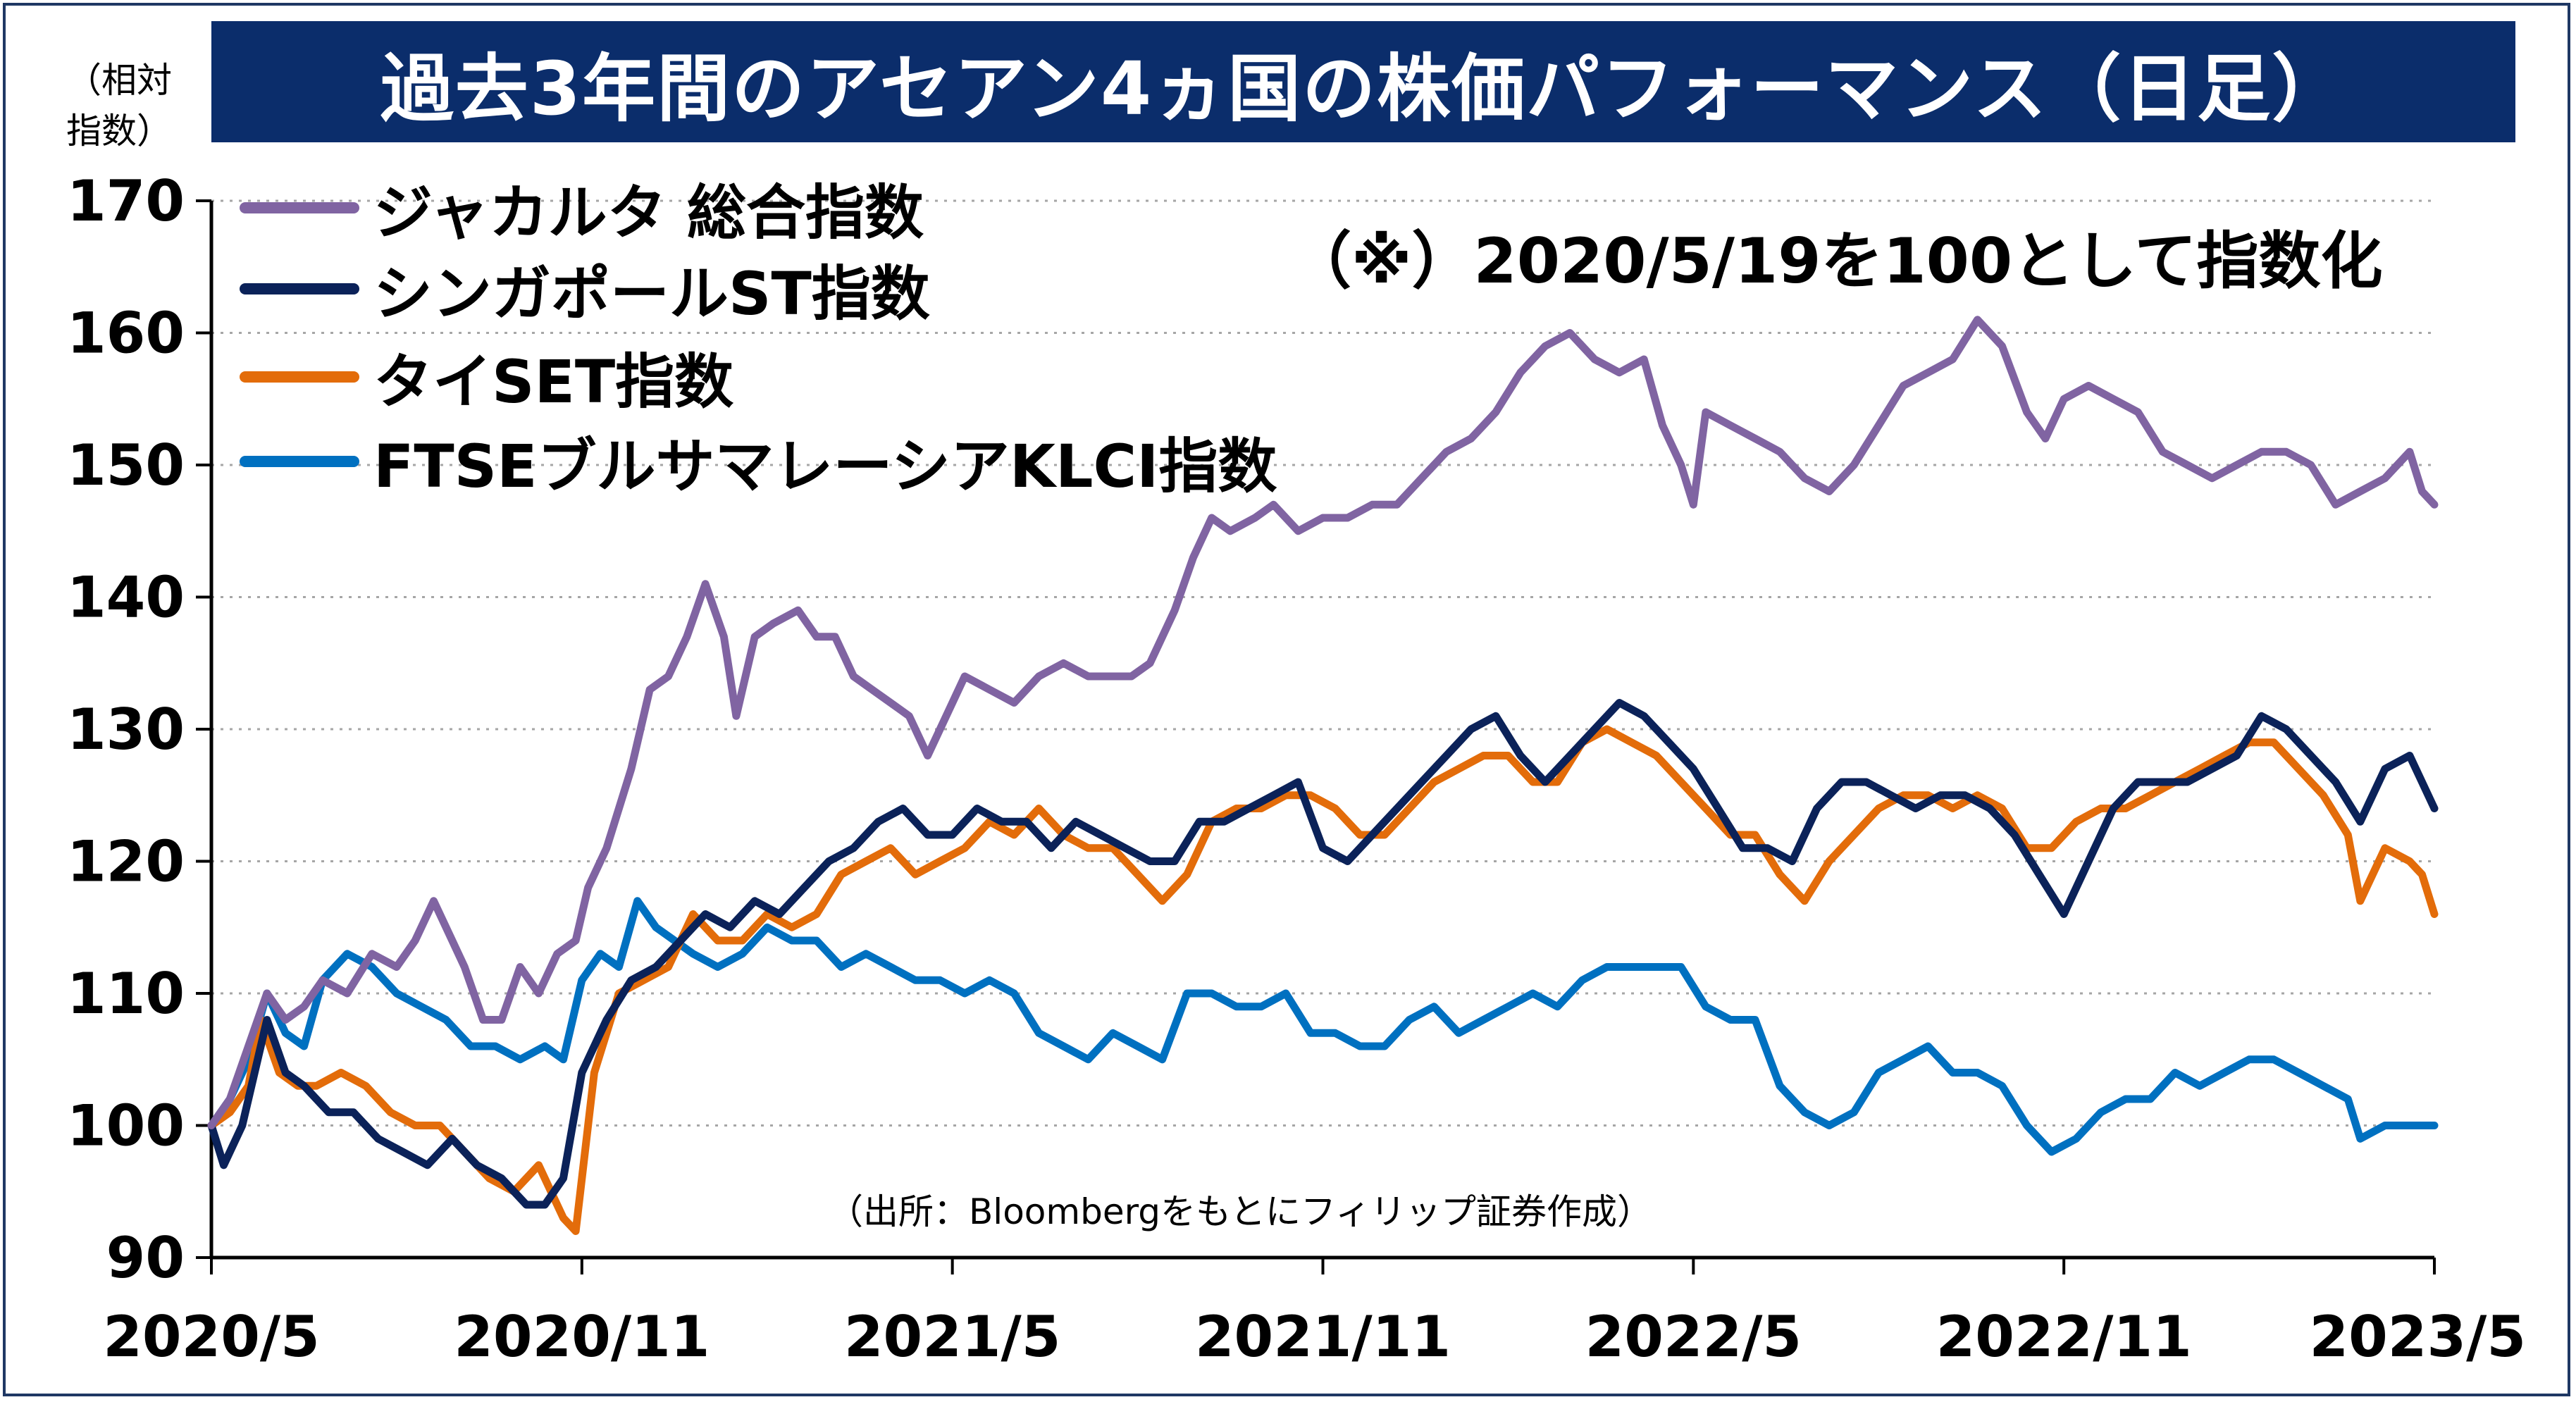 Image resolution: width=2576 pixels, height=1402 pixels. What do you see at coordinates (126, 862) in the screenshot?
I see `y-tick-label: 120` at bounding box center [126, 862].